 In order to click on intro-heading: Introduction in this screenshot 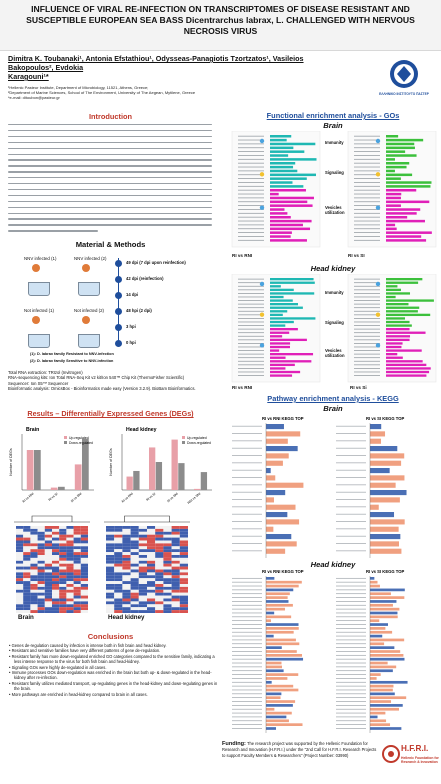, I will do `click(110, 116)`.